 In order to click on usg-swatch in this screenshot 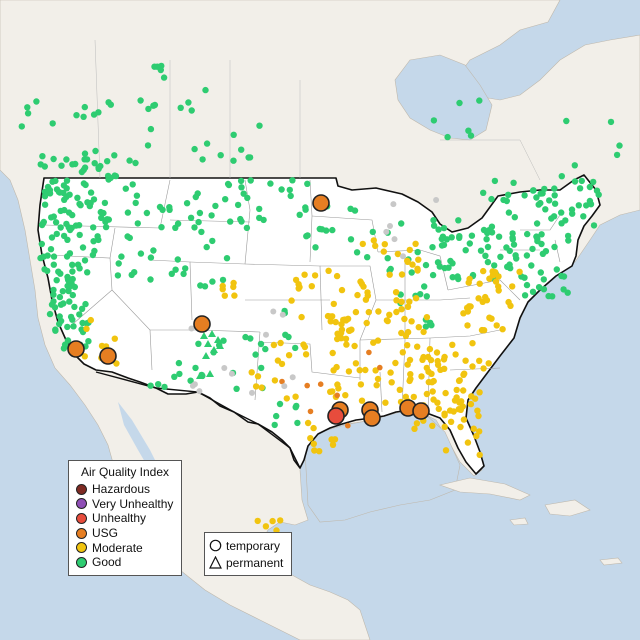, I will do `click(81, 533)`.